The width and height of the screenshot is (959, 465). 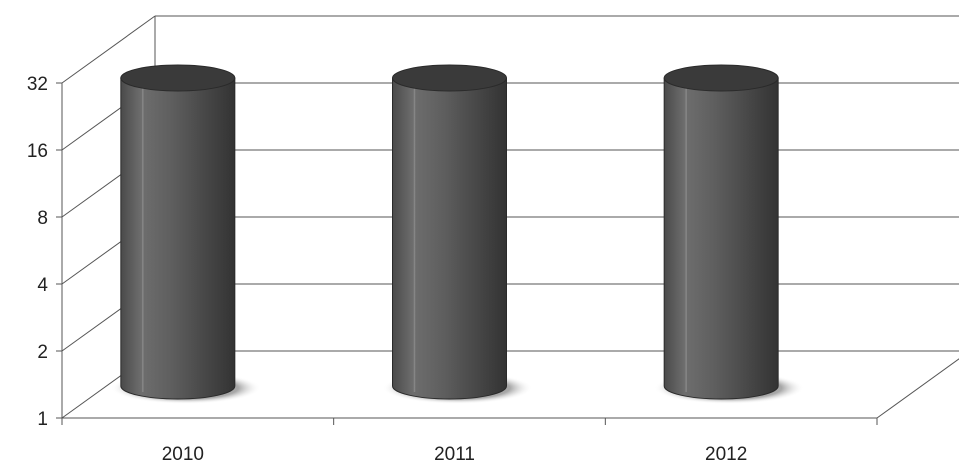 What do you see at coordinates (469, 441) in the screenshot?
I see `x-axis-ticks: 2010 2011 2012` at bounding box center [469, 441].